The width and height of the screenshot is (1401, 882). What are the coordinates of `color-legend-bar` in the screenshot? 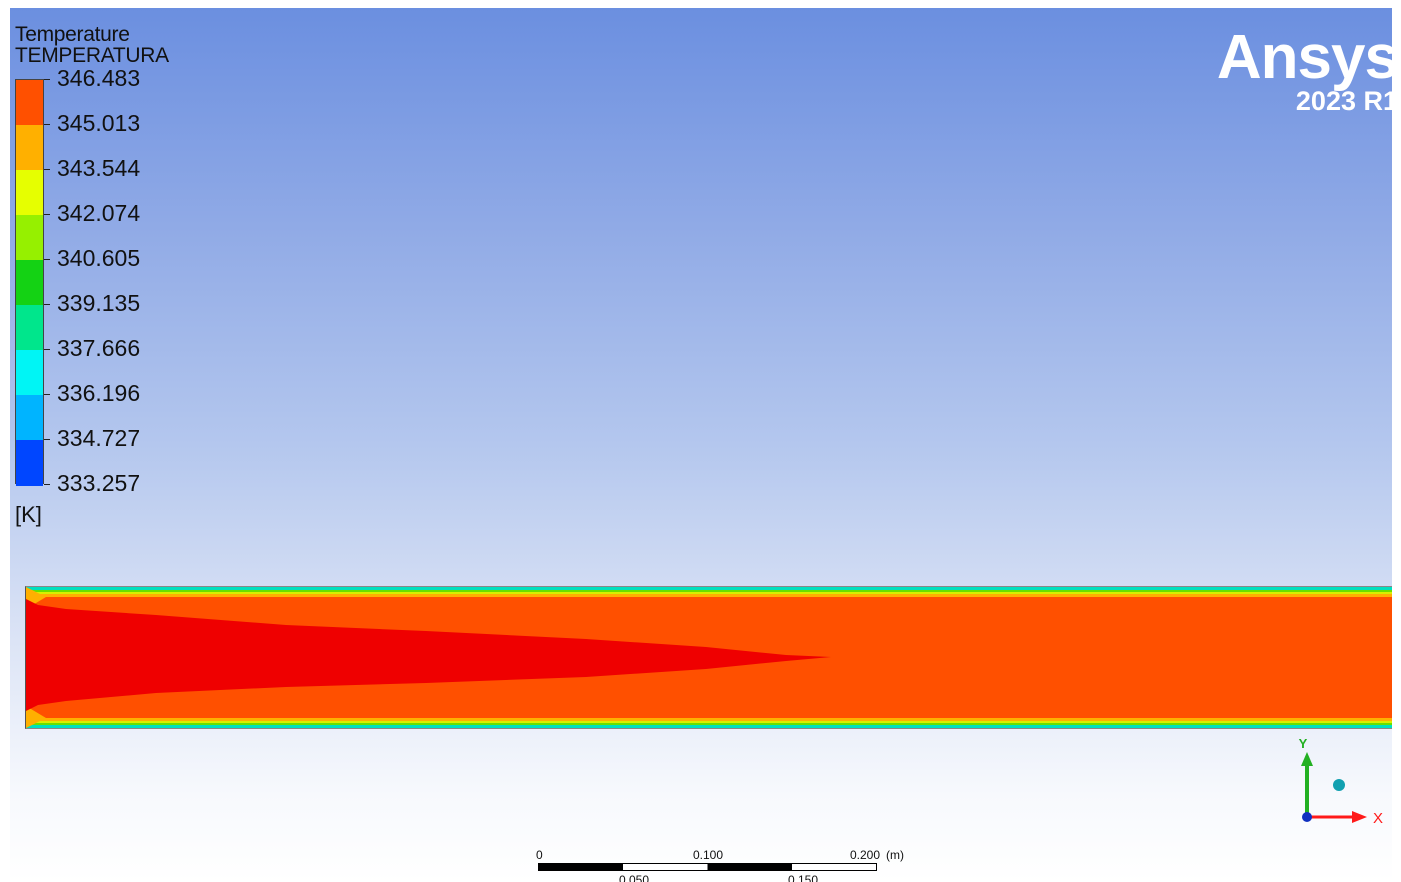 It's located at (29, 282).